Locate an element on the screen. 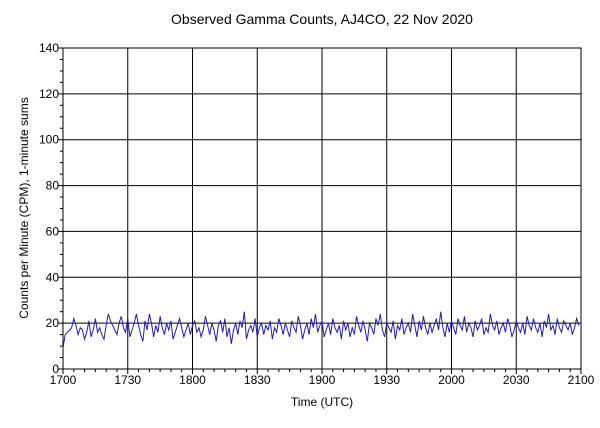  y-tick-label: 60 is located at coordinates (53, 231).